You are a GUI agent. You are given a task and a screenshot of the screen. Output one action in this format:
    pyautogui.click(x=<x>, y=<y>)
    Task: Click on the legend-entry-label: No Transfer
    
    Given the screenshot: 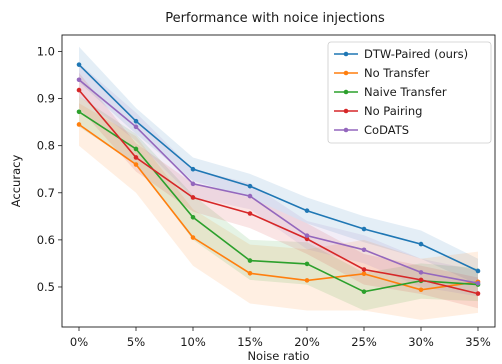 What is the action you would take?
    pyautogui.click(x=397, y=73)
    